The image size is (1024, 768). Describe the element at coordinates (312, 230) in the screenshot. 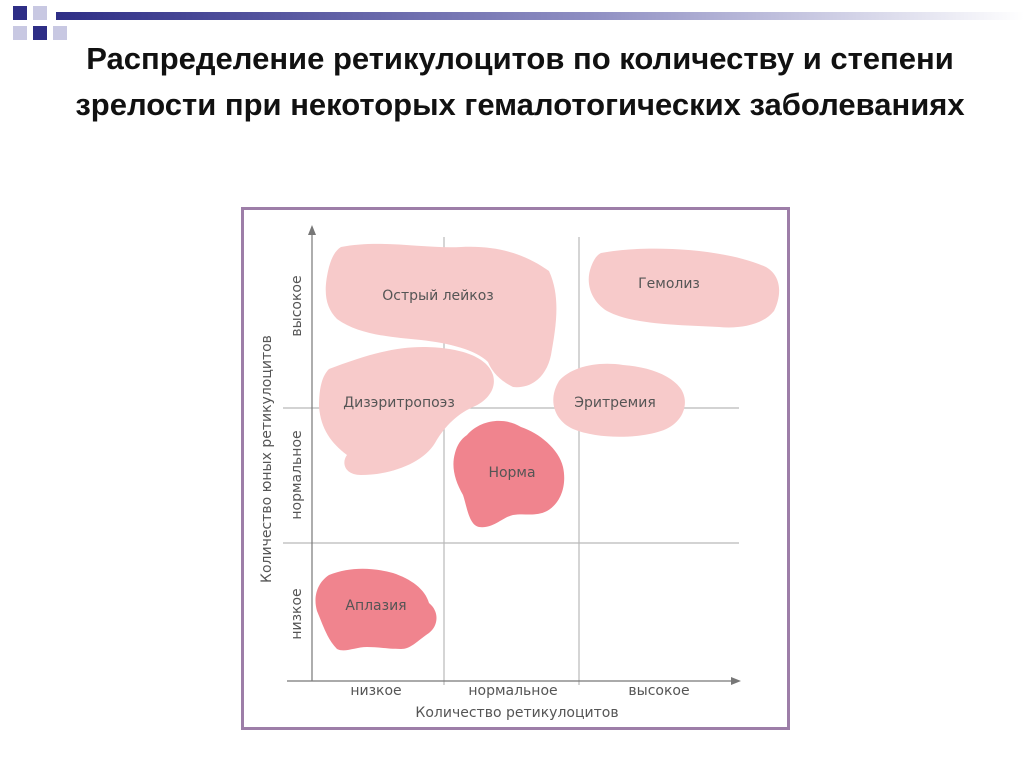

I see `y-axis-arrow` at that location.